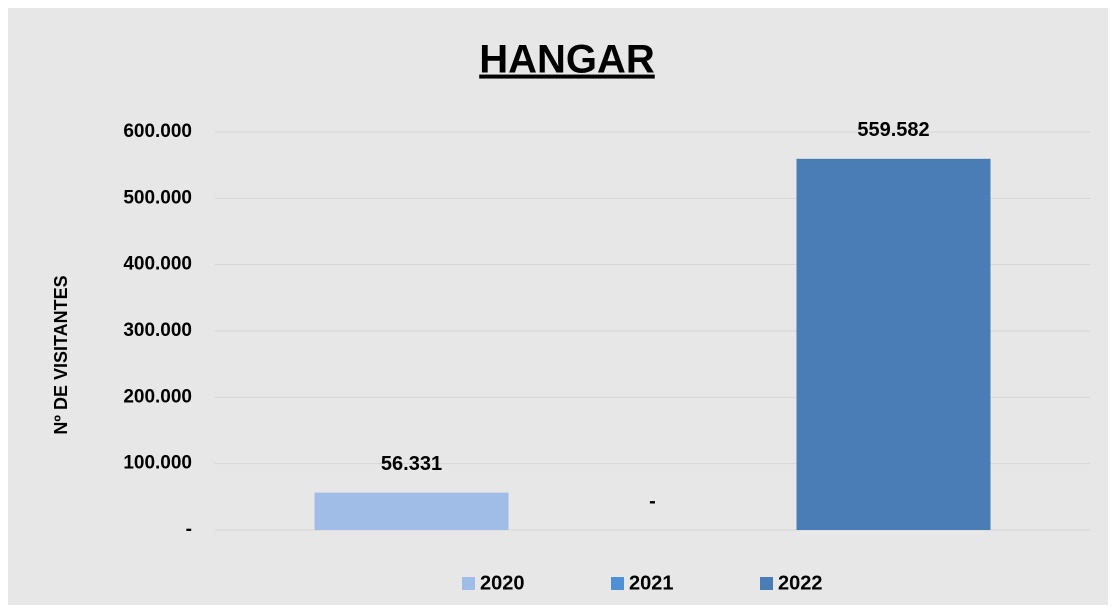  I want to click on value-label: 56.331, so click(411, 464).